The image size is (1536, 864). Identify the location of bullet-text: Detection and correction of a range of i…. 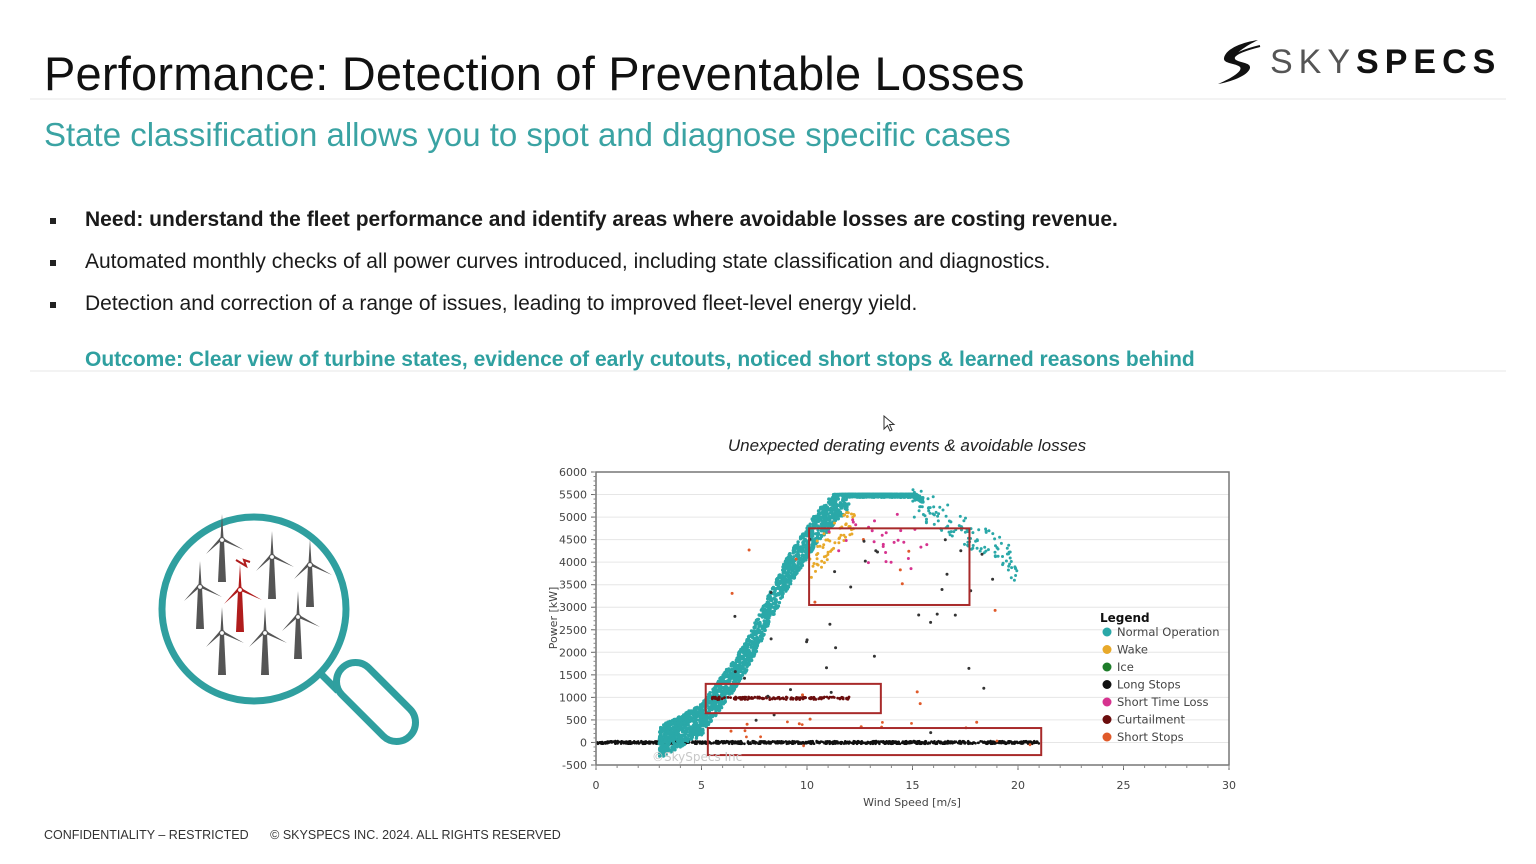
(501, 303).